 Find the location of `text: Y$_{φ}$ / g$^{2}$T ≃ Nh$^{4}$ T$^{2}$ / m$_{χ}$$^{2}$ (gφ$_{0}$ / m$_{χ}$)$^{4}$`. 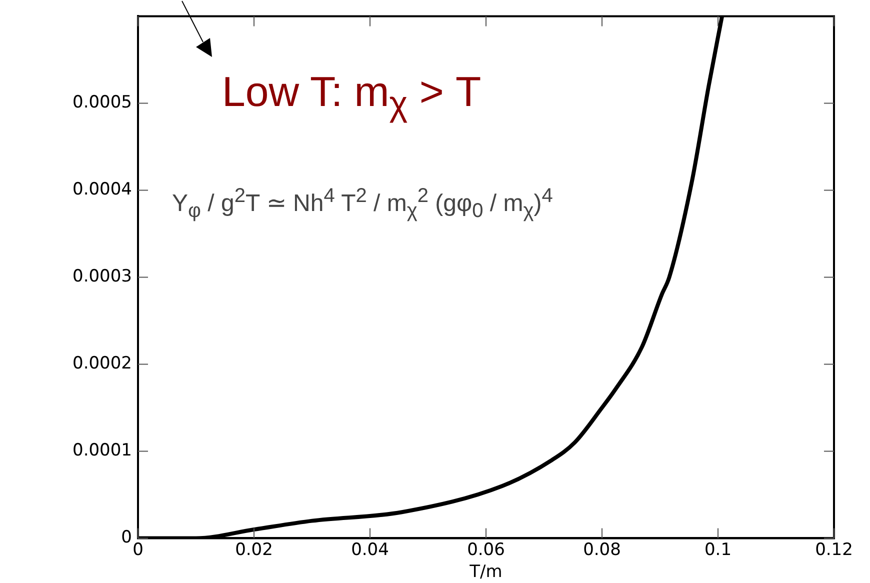

text: Y$_{φ}$ / g$^{2}$T ≃ Nh$^{4}$ T$^{2}$ / m$_{χ}$$^{2}$ (gφ$_{0}$ / m$_{χ}$)$^{4}$ is located at coordinates (362, 203).